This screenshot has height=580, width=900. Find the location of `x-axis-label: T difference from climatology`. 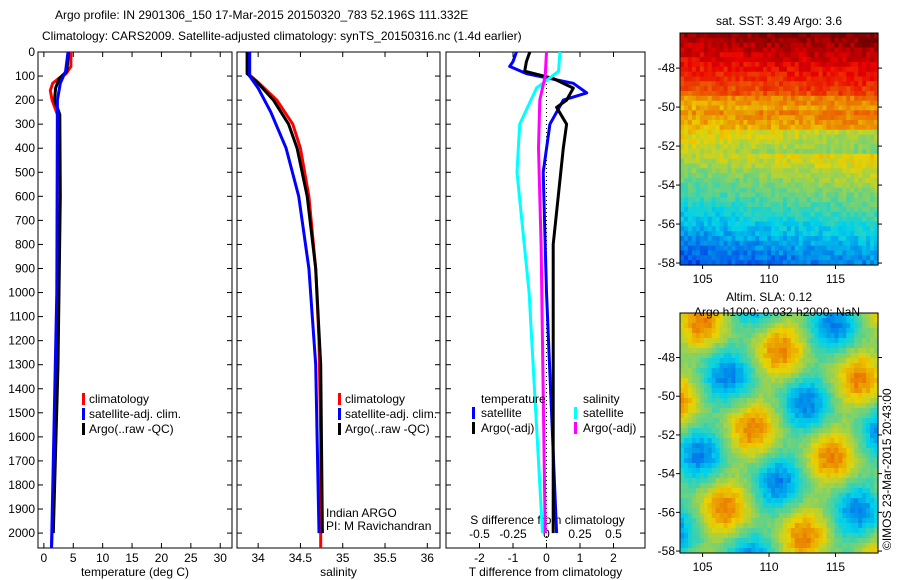

x-axis-label: T difference from climatology is located at coordinates (546, 572).